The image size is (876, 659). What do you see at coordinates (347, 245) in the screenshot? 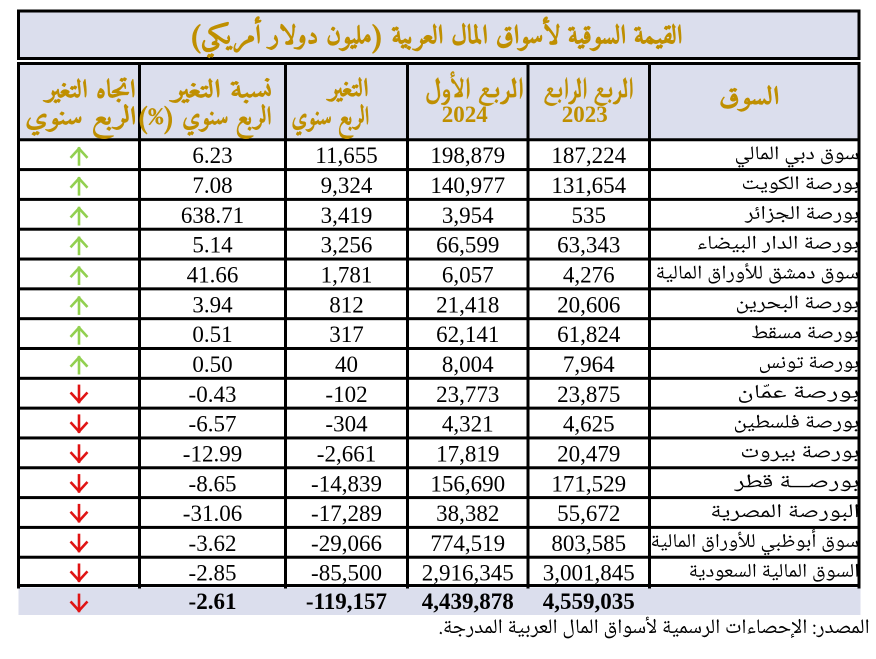
I see `svg-text: 3,256` at bounding box center [347, 245].